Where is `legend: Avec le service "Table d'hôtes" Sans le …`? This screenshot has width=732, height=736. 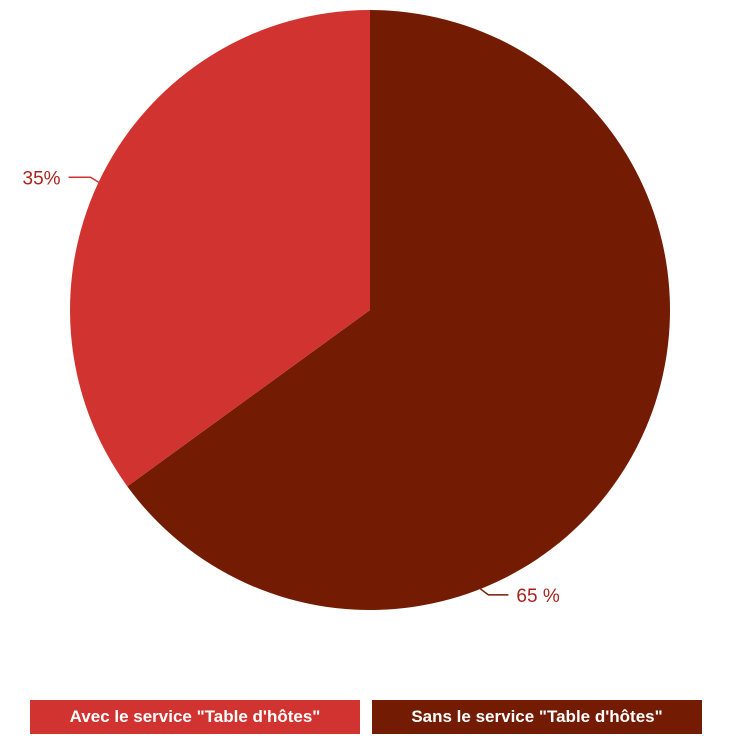
legend: Avec le service "Table d'hôtes" Sans le … is located at coordinates (366, 717).